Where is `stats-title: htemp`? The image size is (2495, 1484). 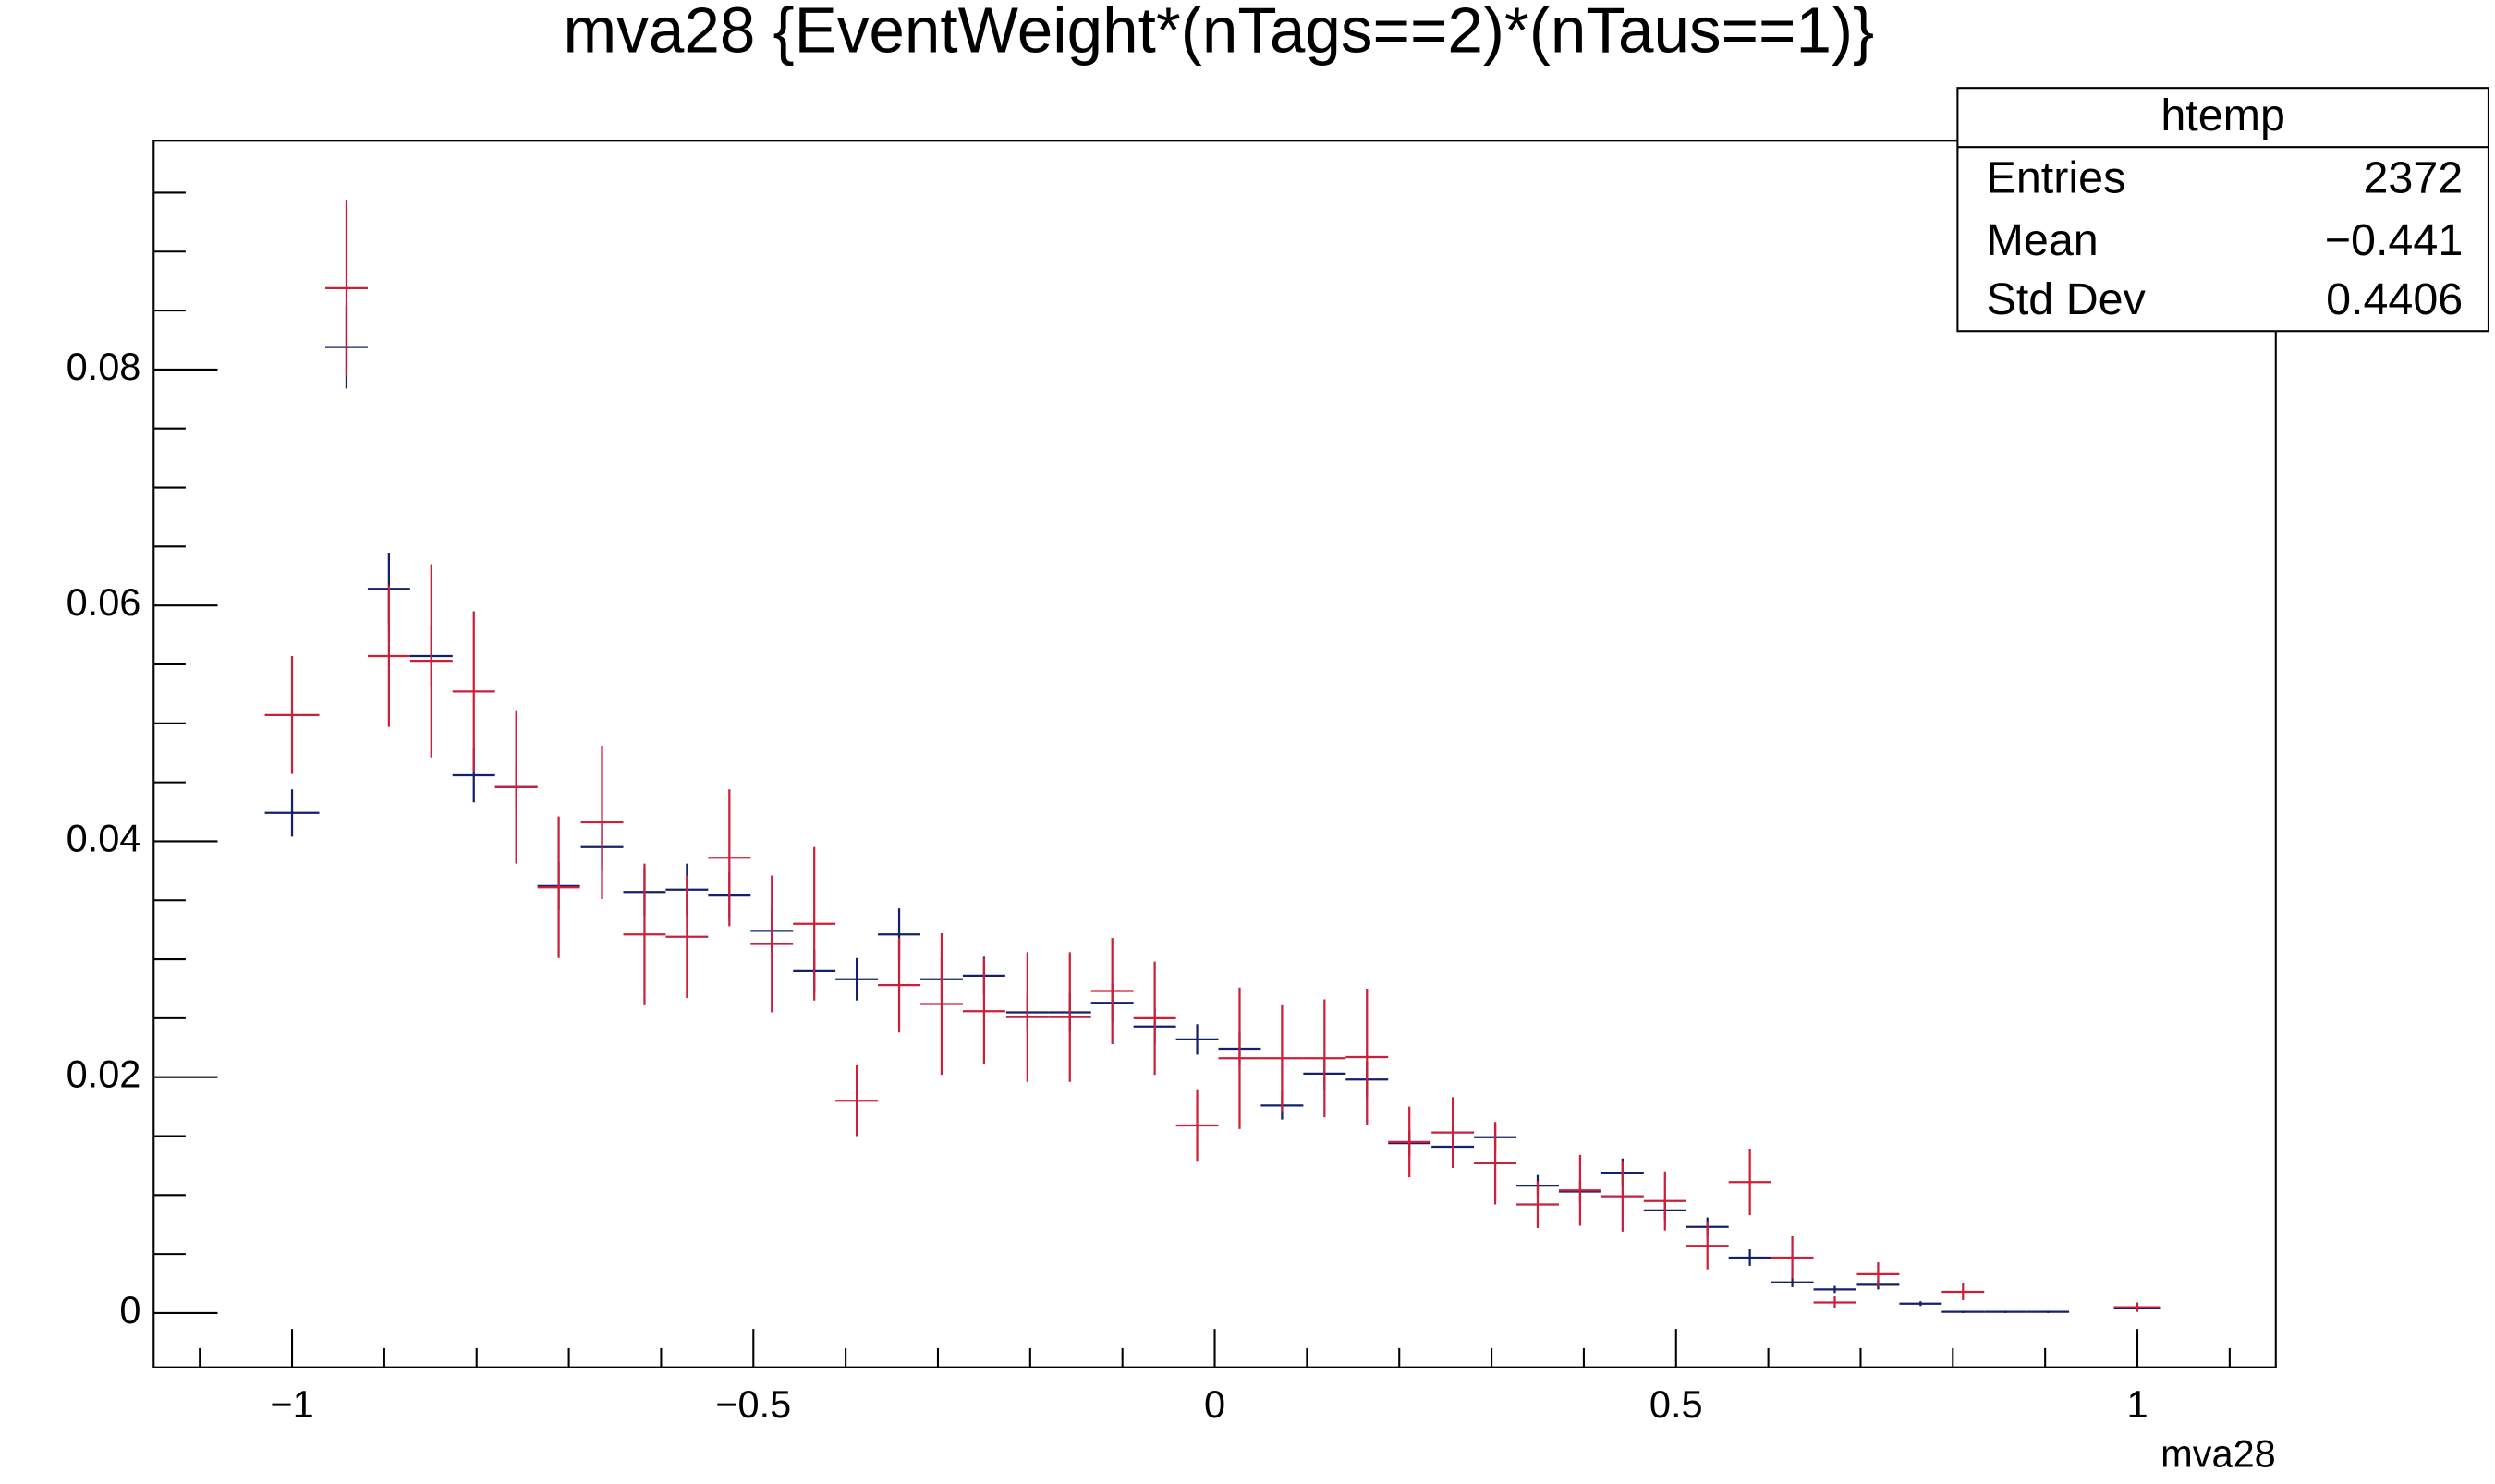
stats-title: htemp is located at coordinates (2222, 115).